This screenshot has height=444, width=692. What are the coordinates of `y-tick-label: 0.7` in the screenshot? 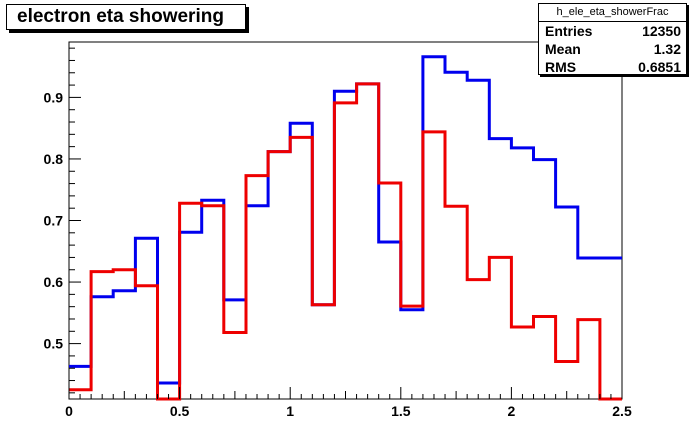 It's located at (54, 221).